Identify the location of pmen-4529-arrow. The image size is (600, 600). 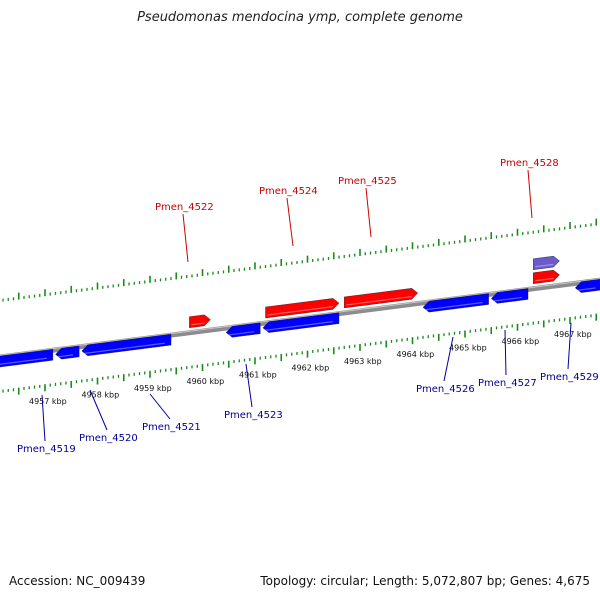
(587, 285).